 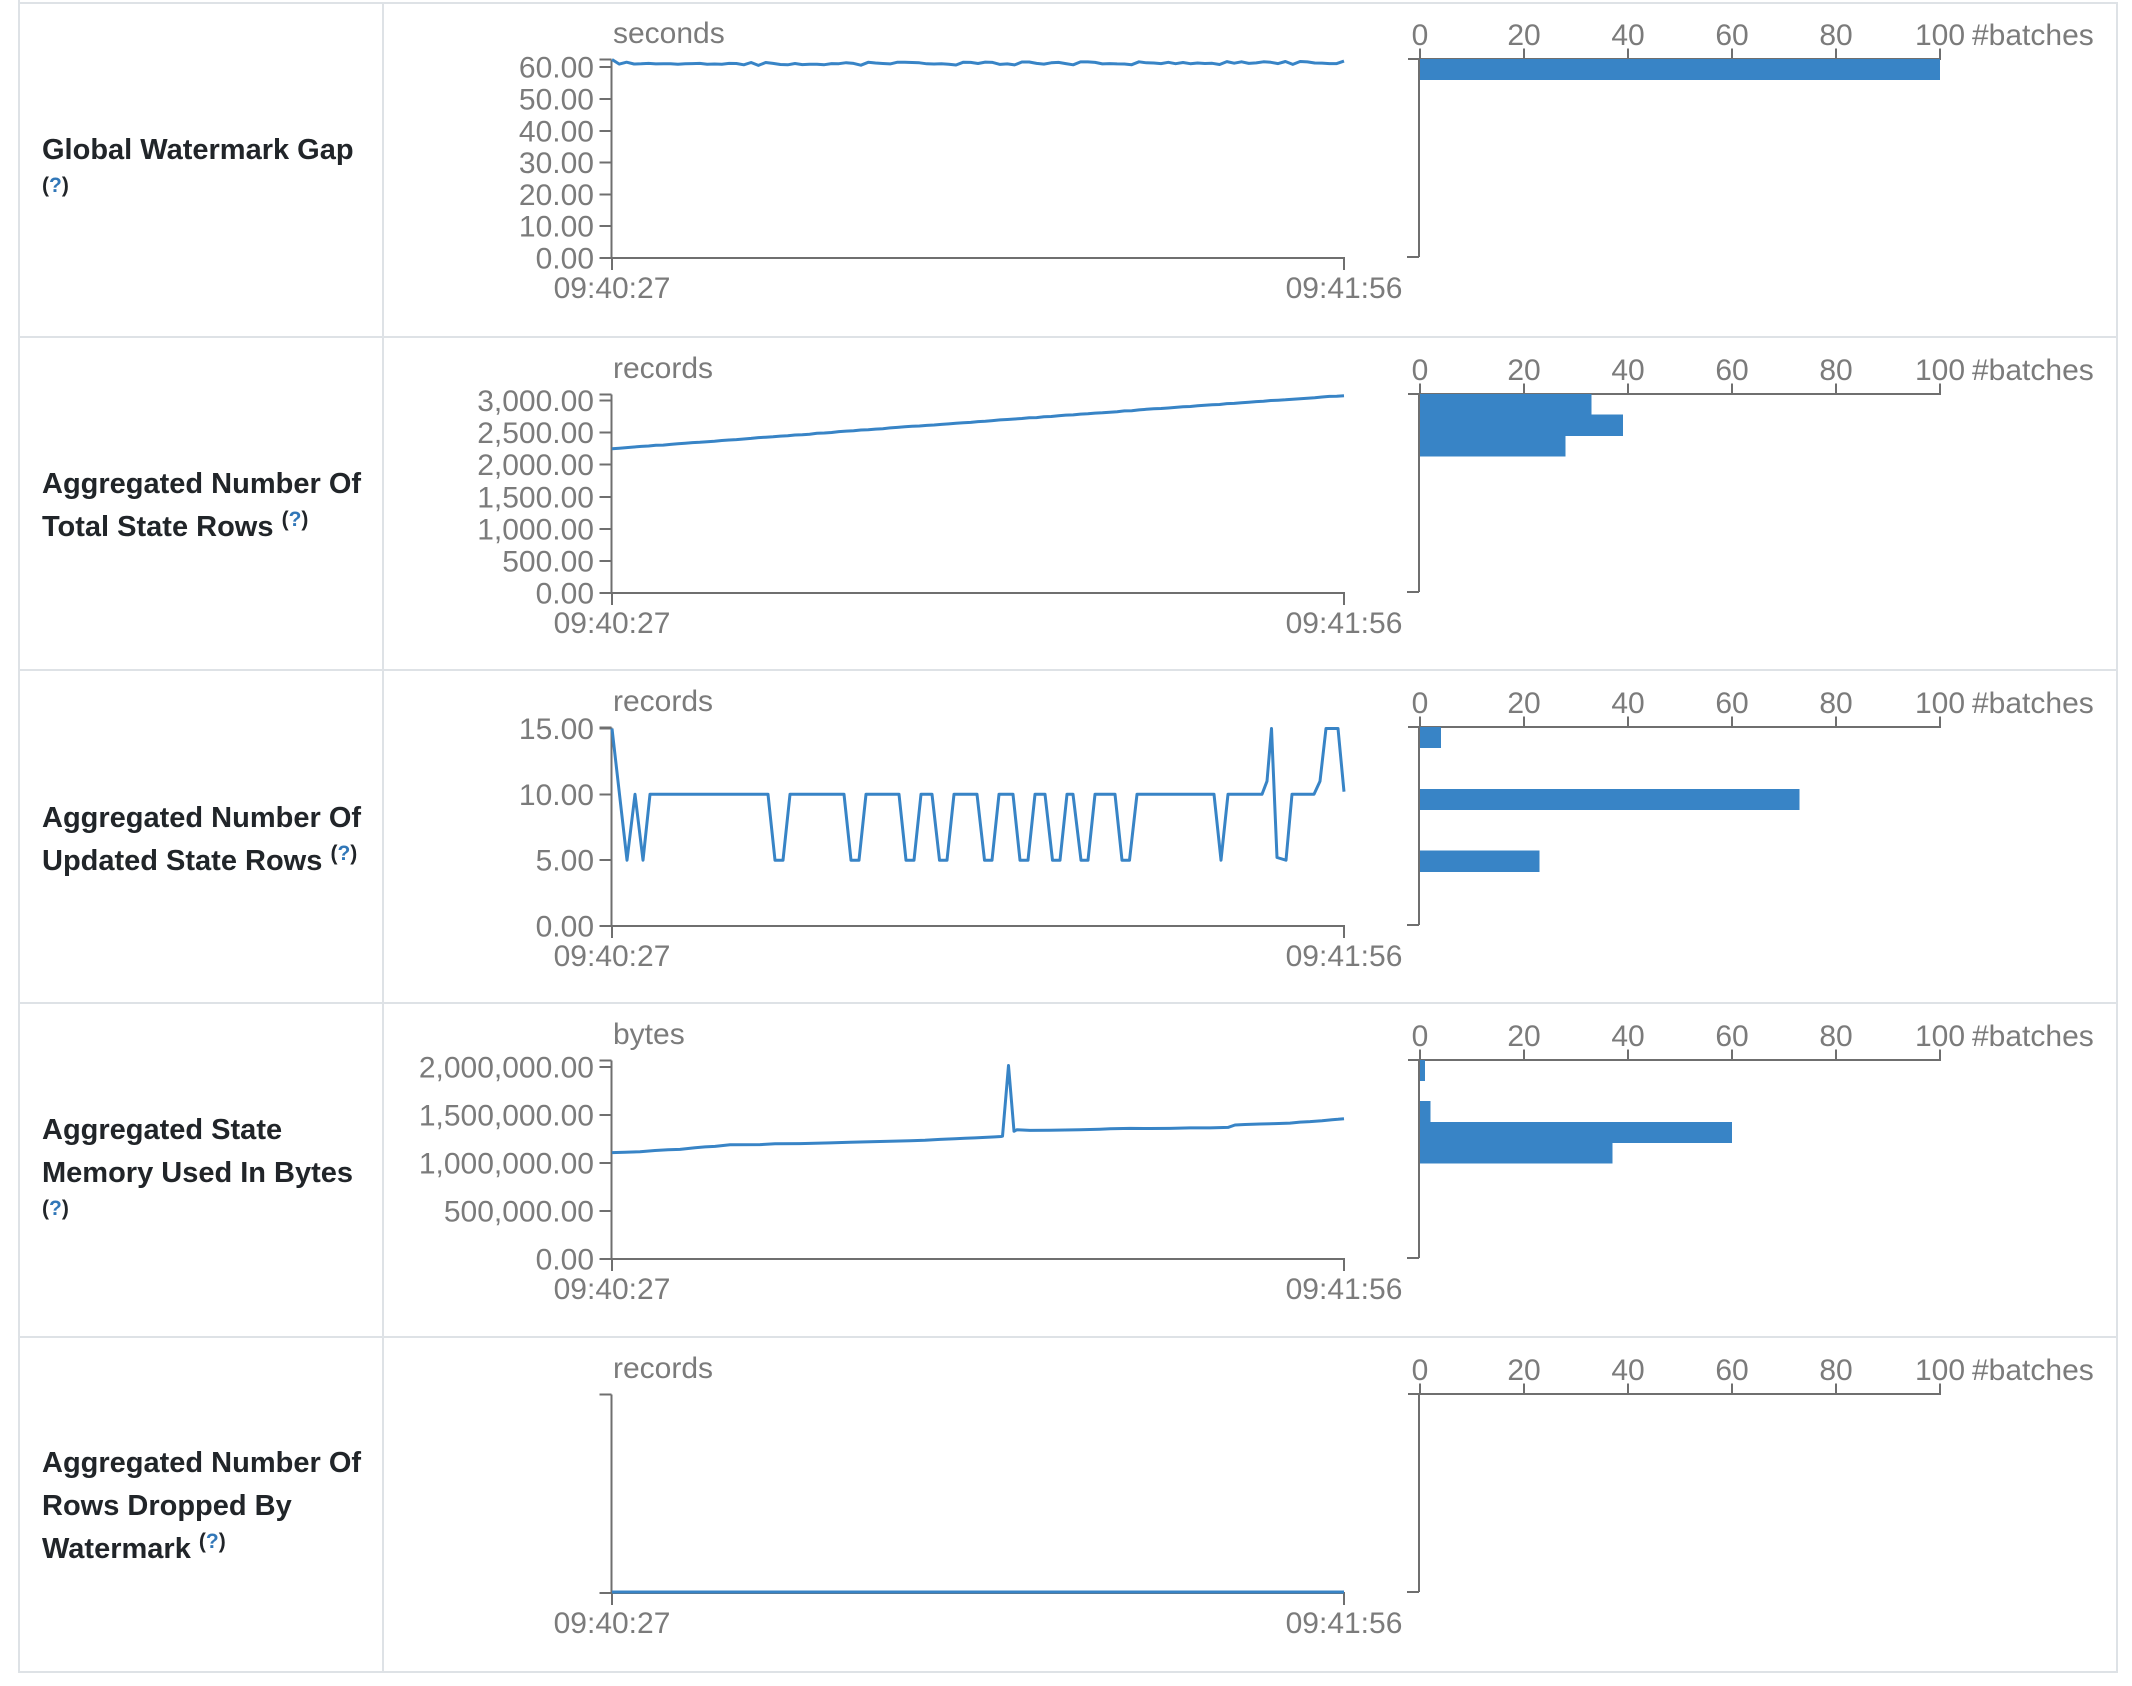 I want to click on svg-text: 2,500.00, so click(x=535, y=433).